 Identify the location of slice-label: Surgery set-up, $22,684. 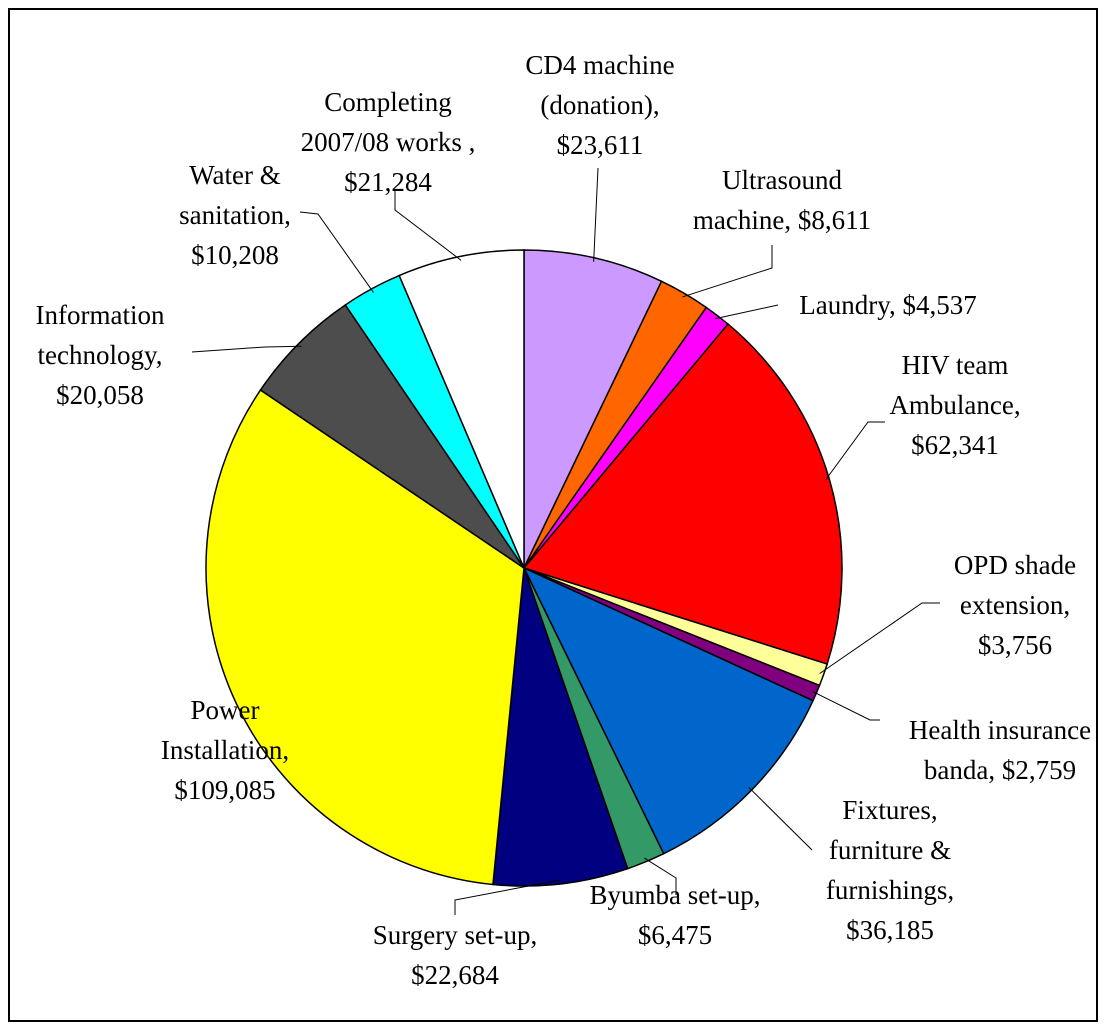
(455, 955).